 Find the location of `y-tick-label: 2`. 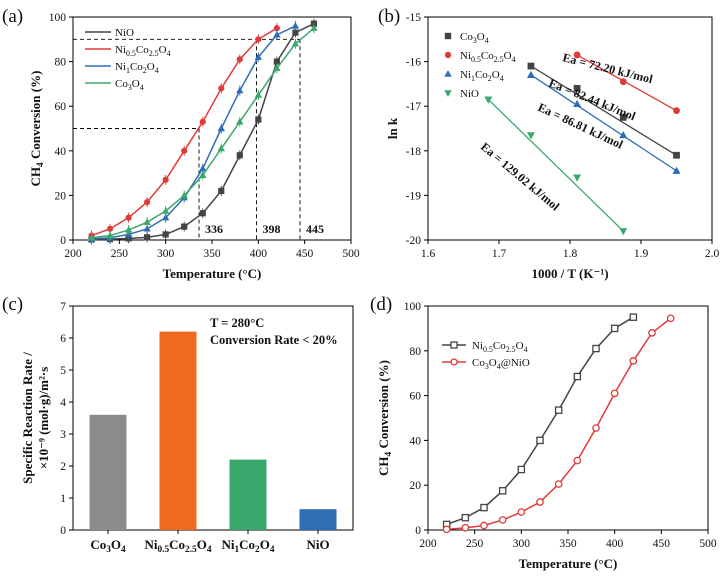

y-tick-label: 2 is located at coordinates (63, 467).